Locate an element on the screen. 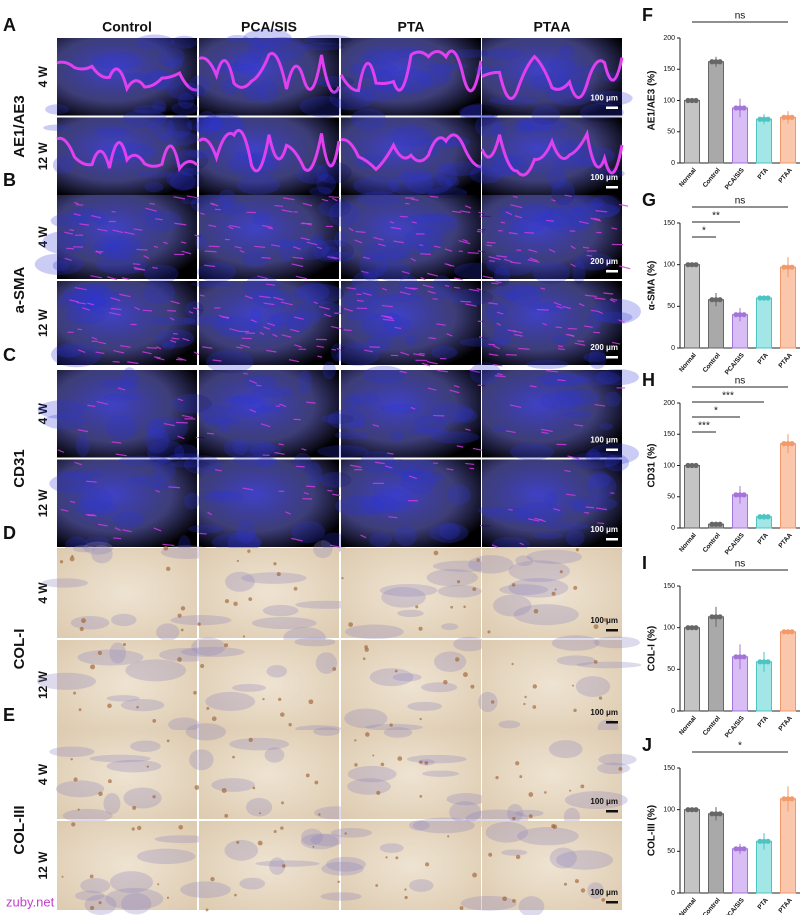 The height and width of the screenshot is (920, 811). column-header: Control is located at coordinates (127, 27).